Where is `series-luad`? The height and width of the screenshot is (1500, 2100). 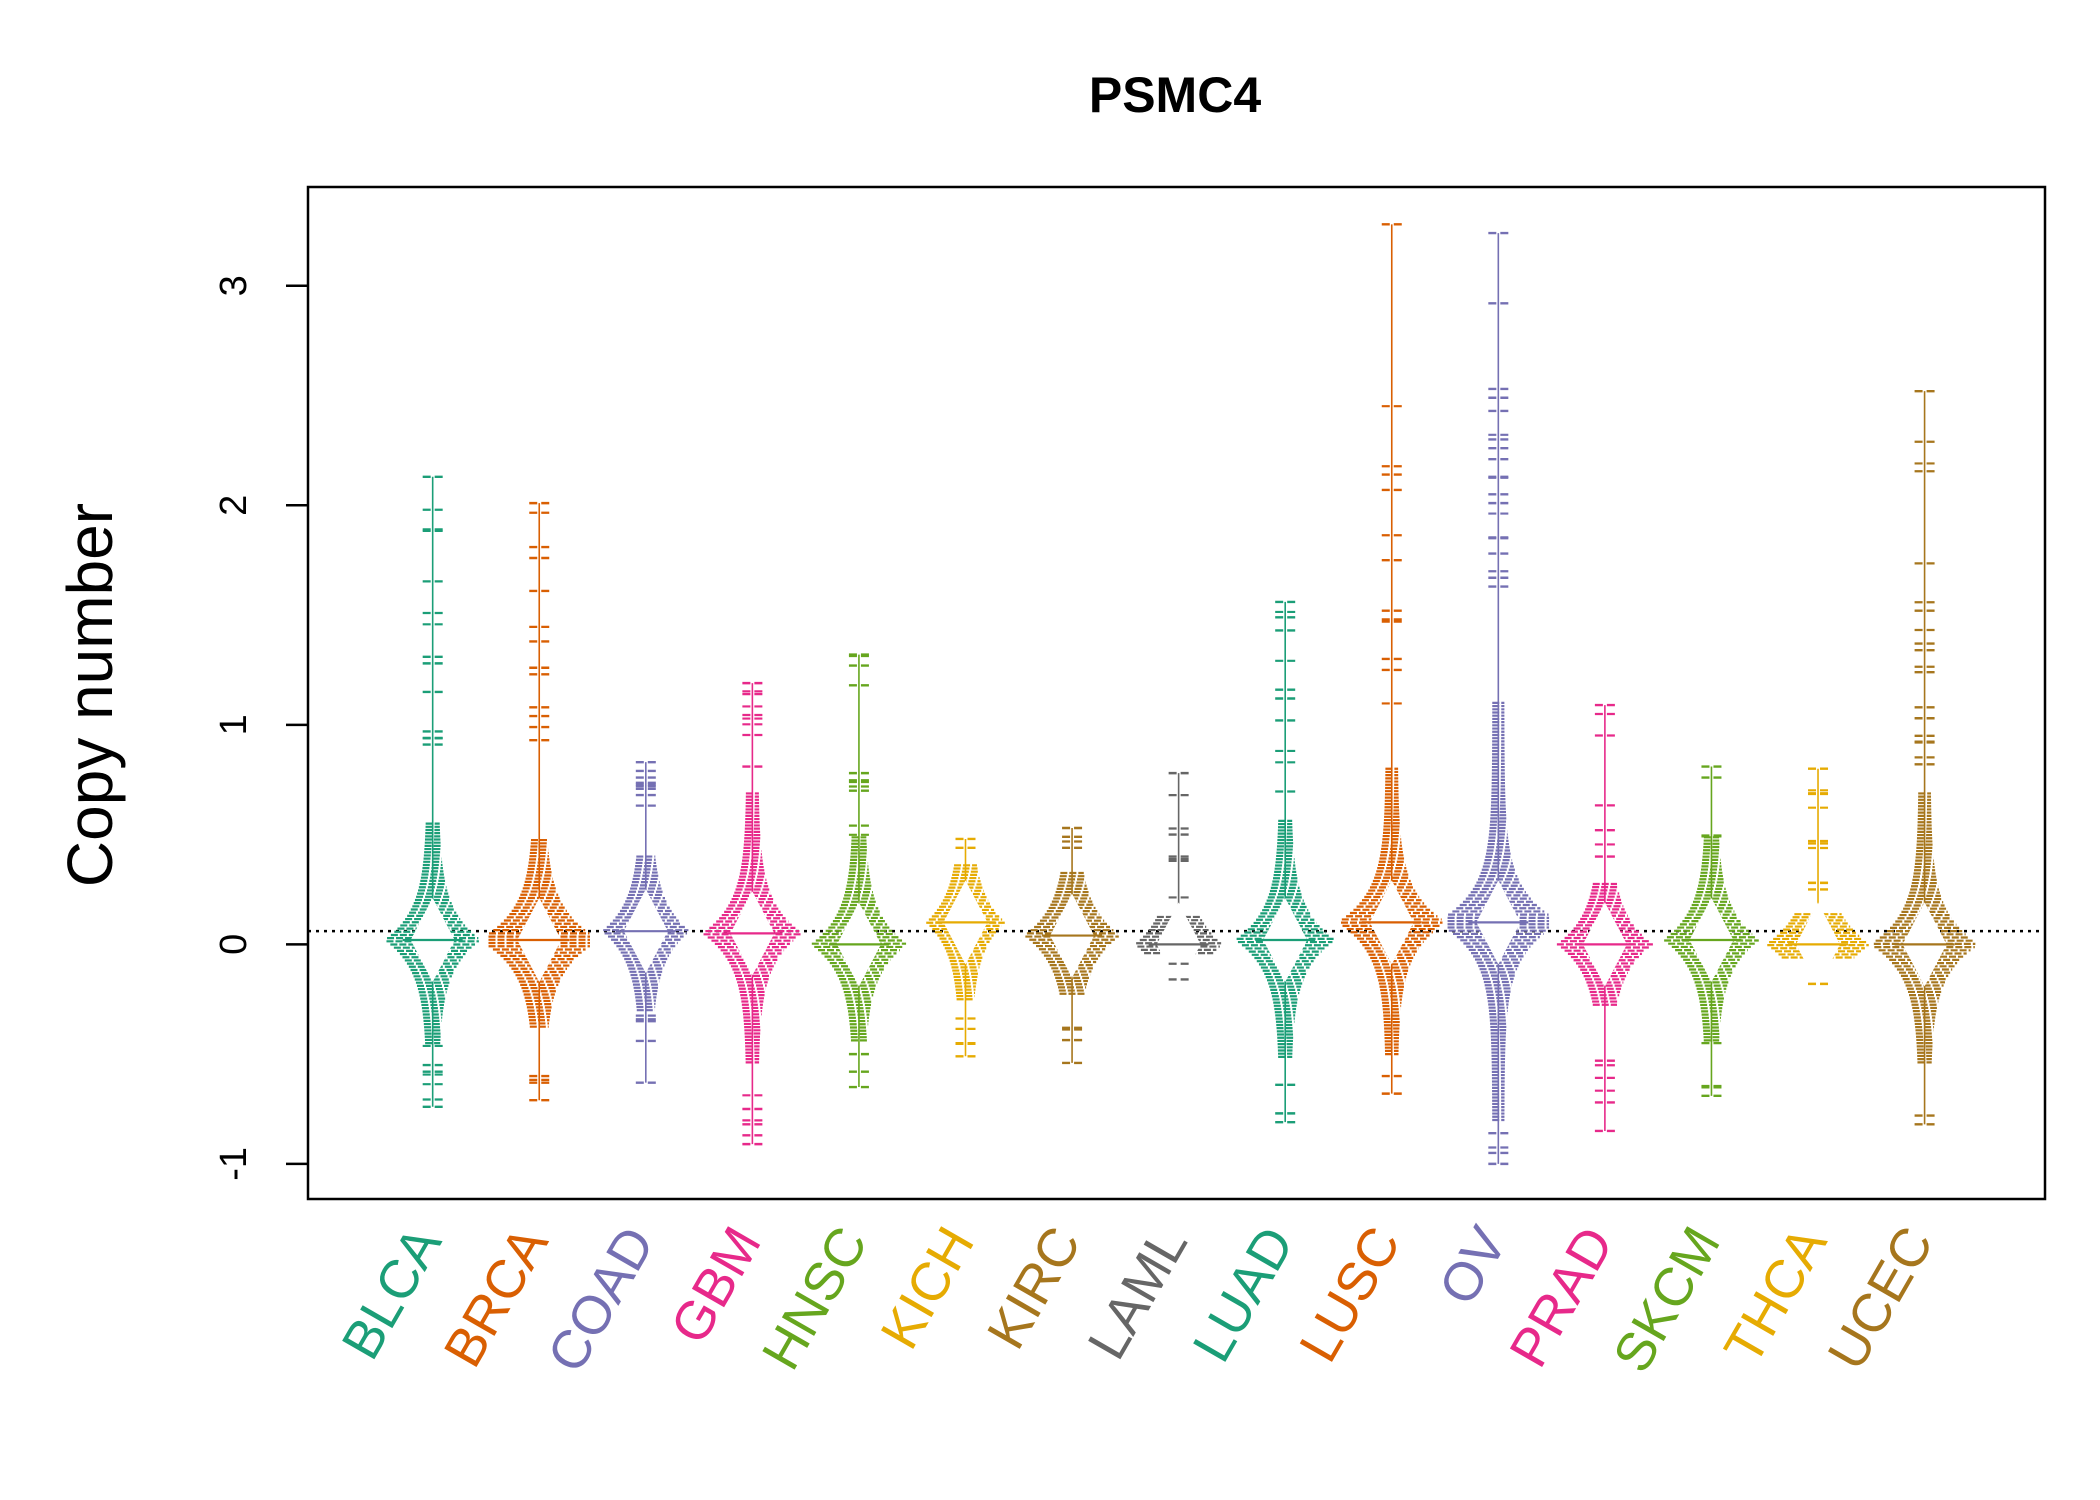
series-luad is located at coordinates (1285, 862).